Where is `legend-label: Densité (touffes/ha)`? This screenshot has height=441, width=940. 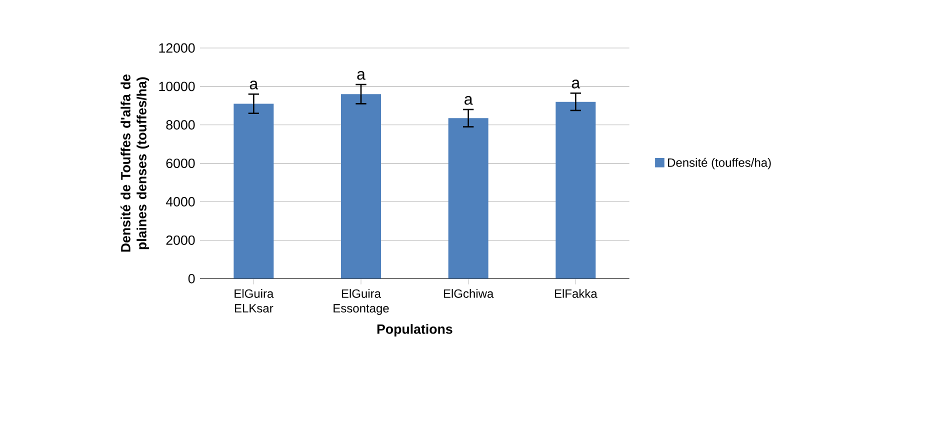
legend-label: Densité (touffes/ha) is located at coordinates (719, 164).